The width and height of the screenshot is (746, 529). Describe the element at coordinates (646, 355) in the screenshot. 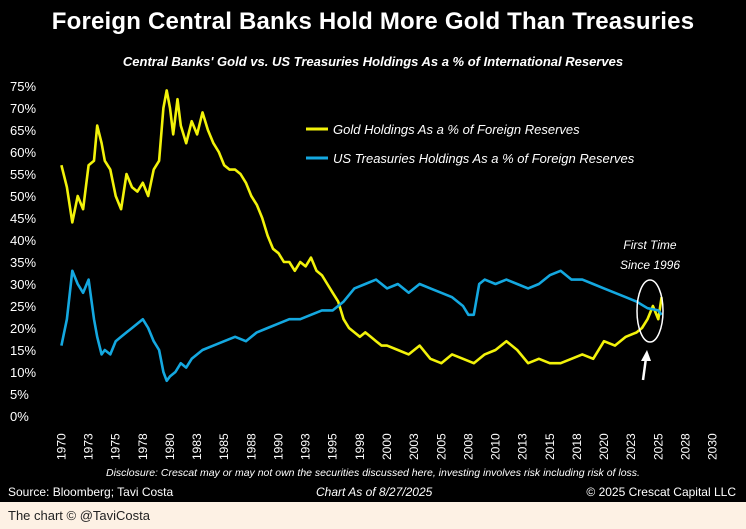

I see `annotation-arrow-head` at that location.